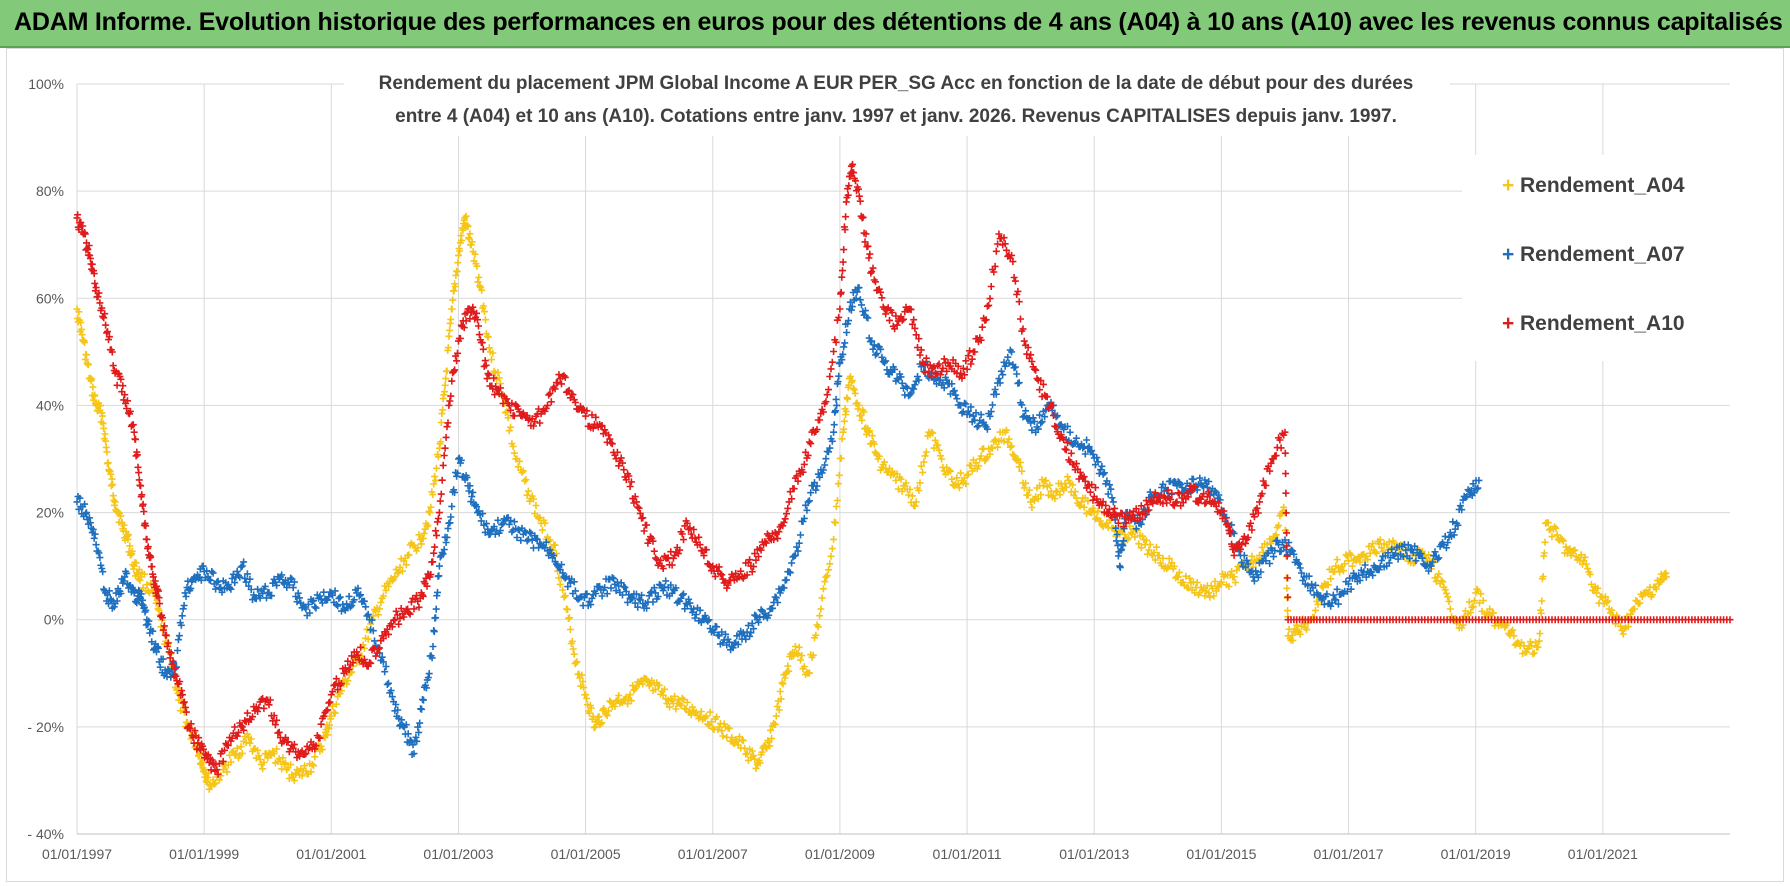 This screenshot has width=1790, height=886. I want to click on legend-marker-a10: +, so click(1508, 323).